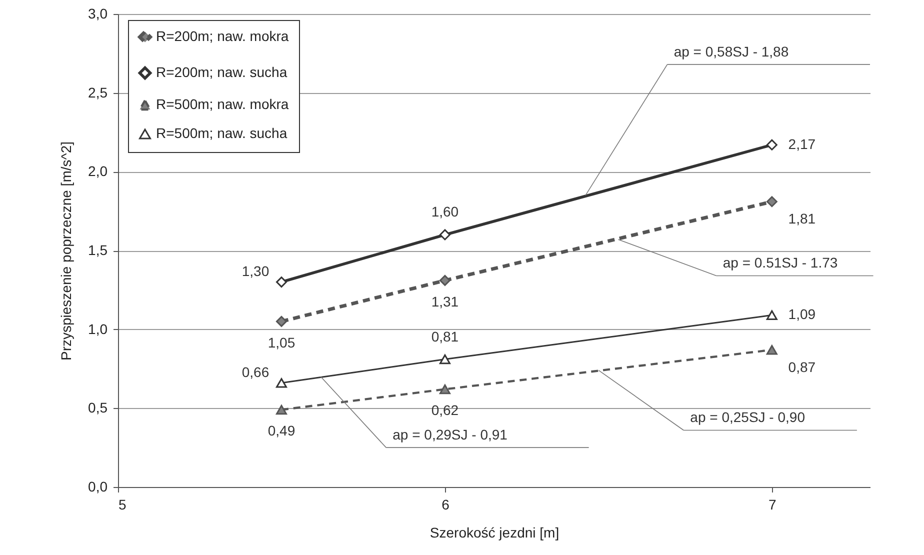 Image resolution: width=924 pixels, height=555 pixels. What do you see at coordinates (731, 51) in the screenshot?
I see `annotation: ap = 0,58SJ - 1,88` at bounding box center [731, 51].